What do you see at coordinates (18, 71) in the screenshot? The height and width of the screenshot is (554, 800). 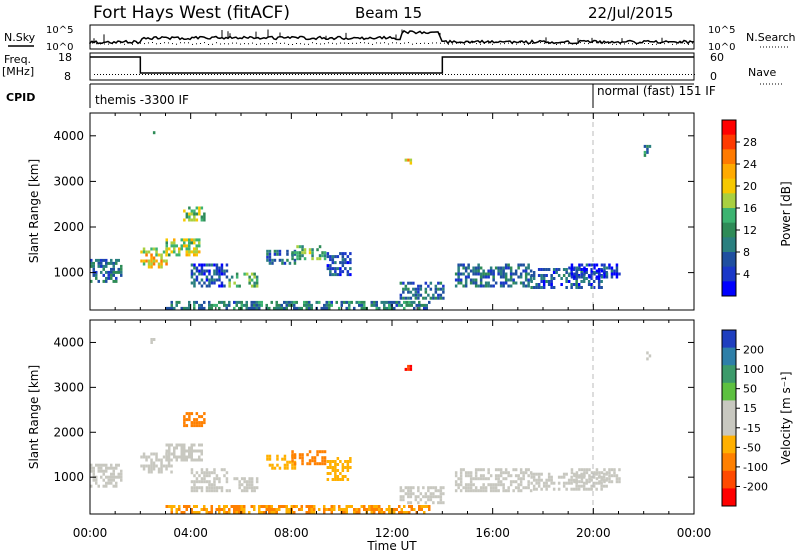 I see `freq-unit: [MHz]` at bounding box center [18, 71].